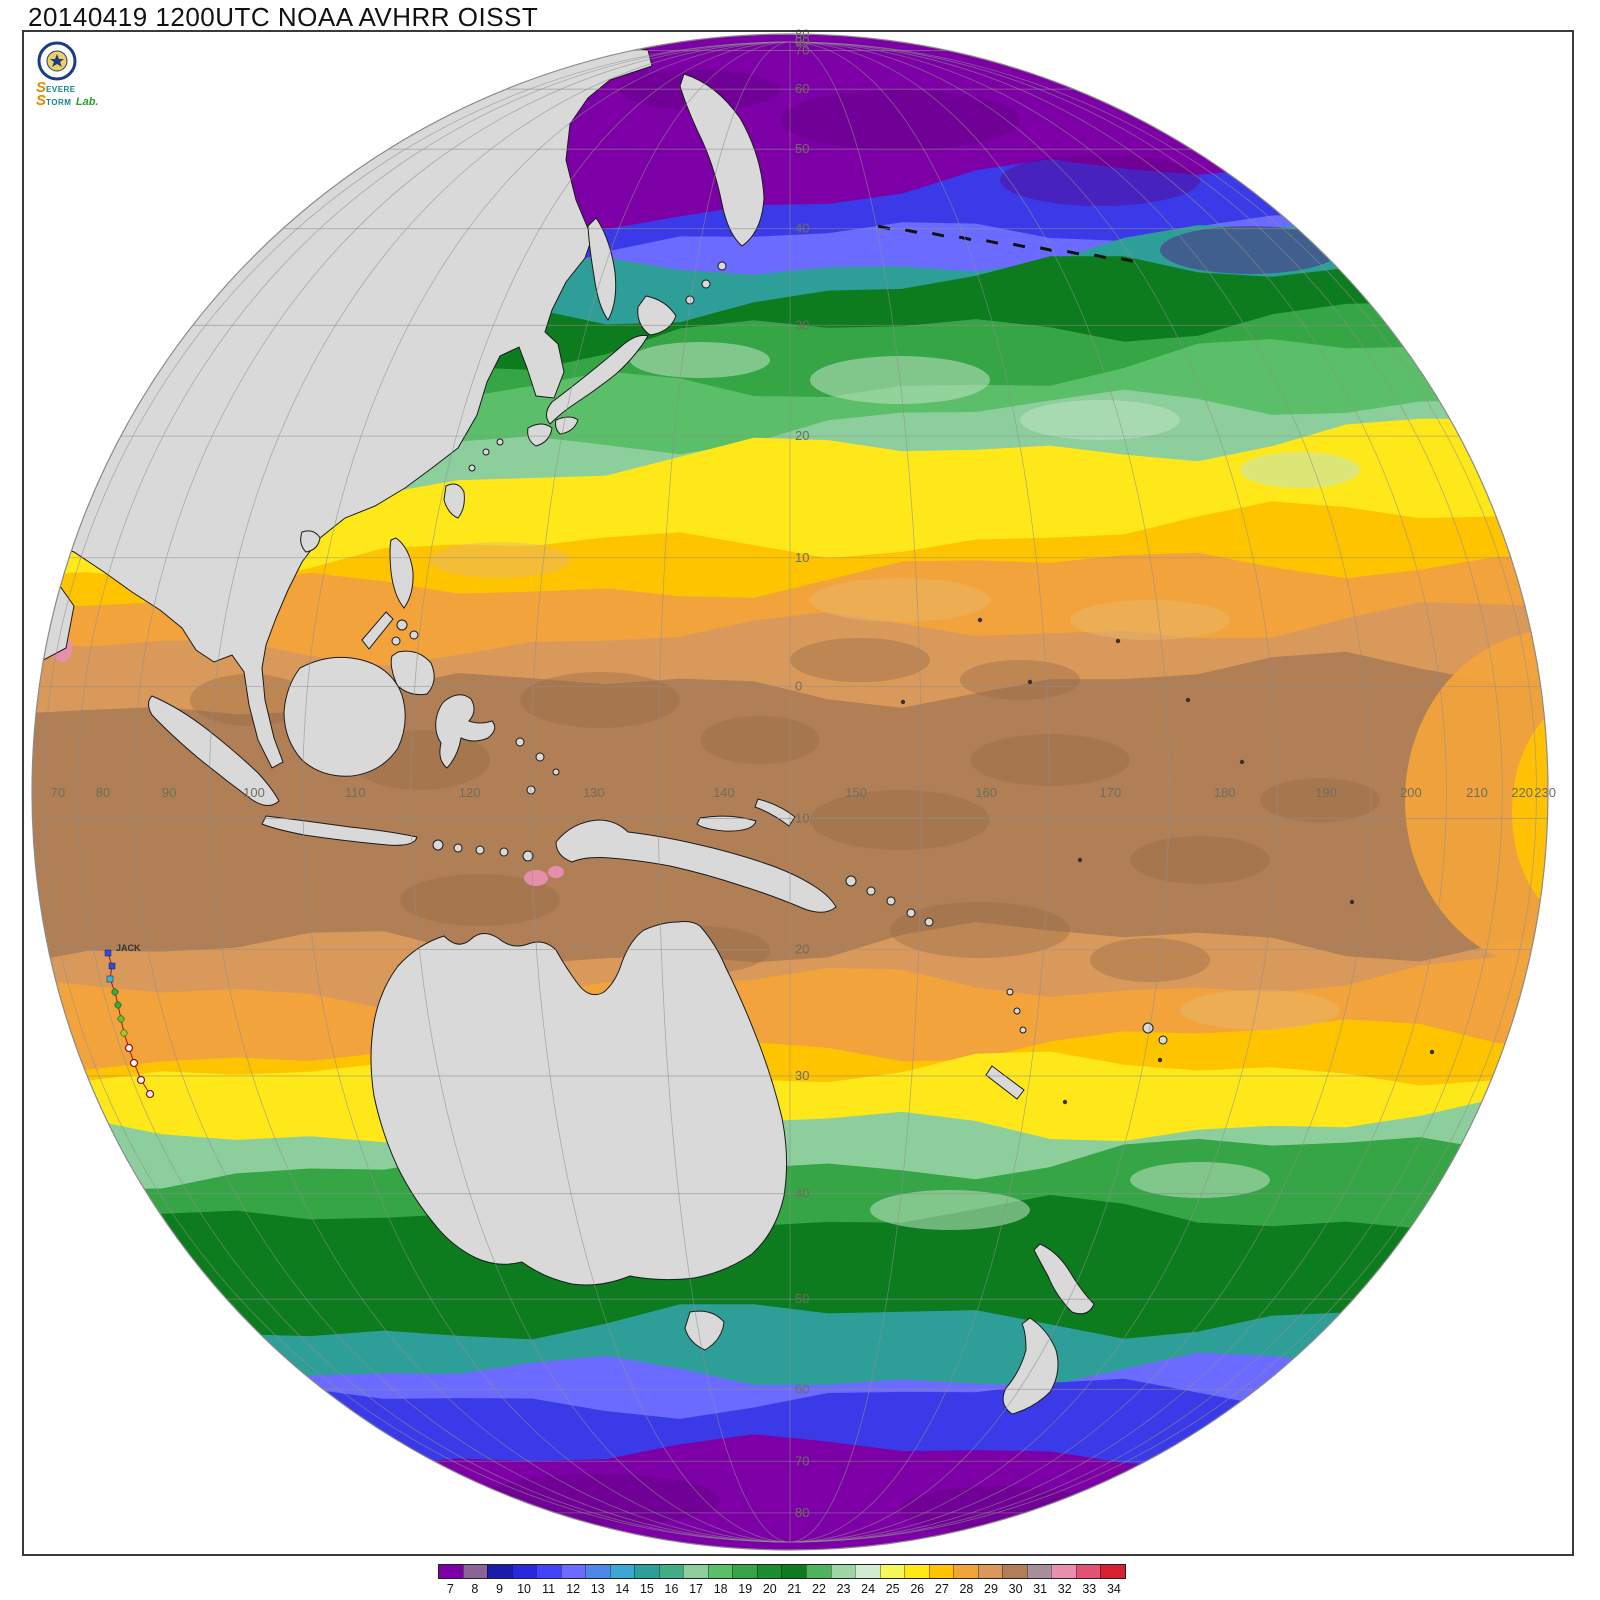 The image size is (1600, 1600). Describe the element at coordinates (775, 812) in the screenshot. I see `land-new-ireland` at that location.